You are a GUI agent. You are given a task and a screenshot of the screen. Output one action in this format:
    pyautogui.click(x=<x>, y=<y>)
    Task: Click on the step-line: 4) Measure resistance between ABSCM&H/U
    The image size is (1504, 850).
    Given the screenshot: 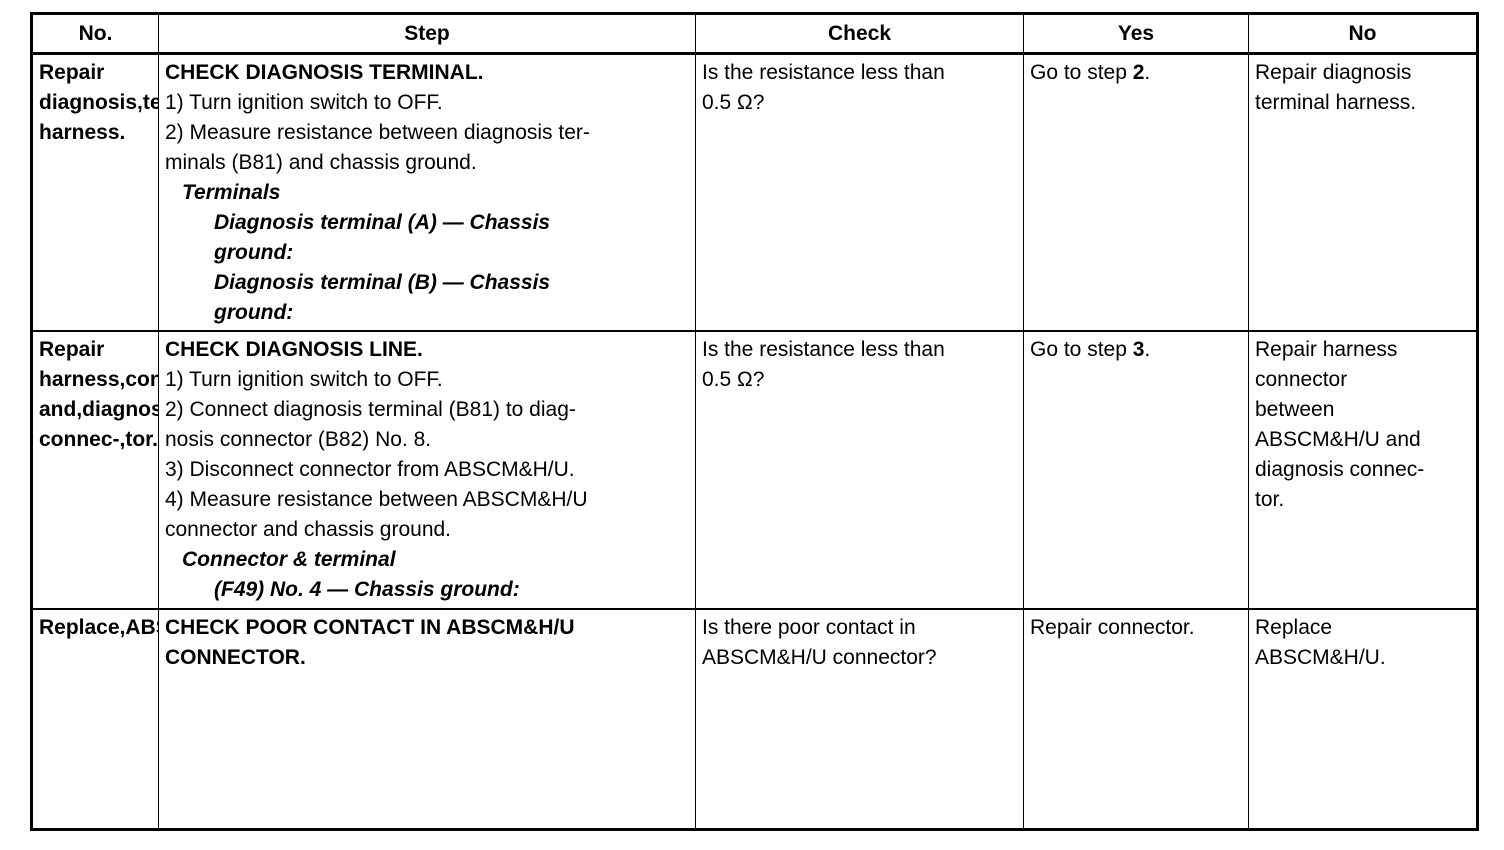 What is the action you would take?
    pyautogui.click(x=376, y=499)
    